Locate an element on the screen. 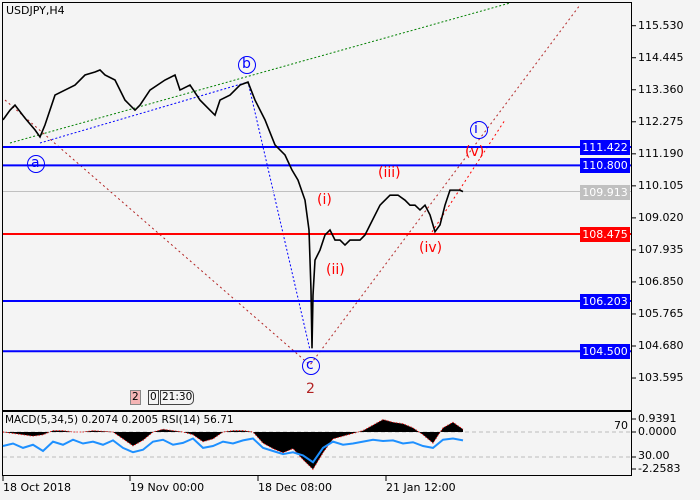 The image size is (700, 500). level-price-label: 110.800 is located at coordinates (605, 166).